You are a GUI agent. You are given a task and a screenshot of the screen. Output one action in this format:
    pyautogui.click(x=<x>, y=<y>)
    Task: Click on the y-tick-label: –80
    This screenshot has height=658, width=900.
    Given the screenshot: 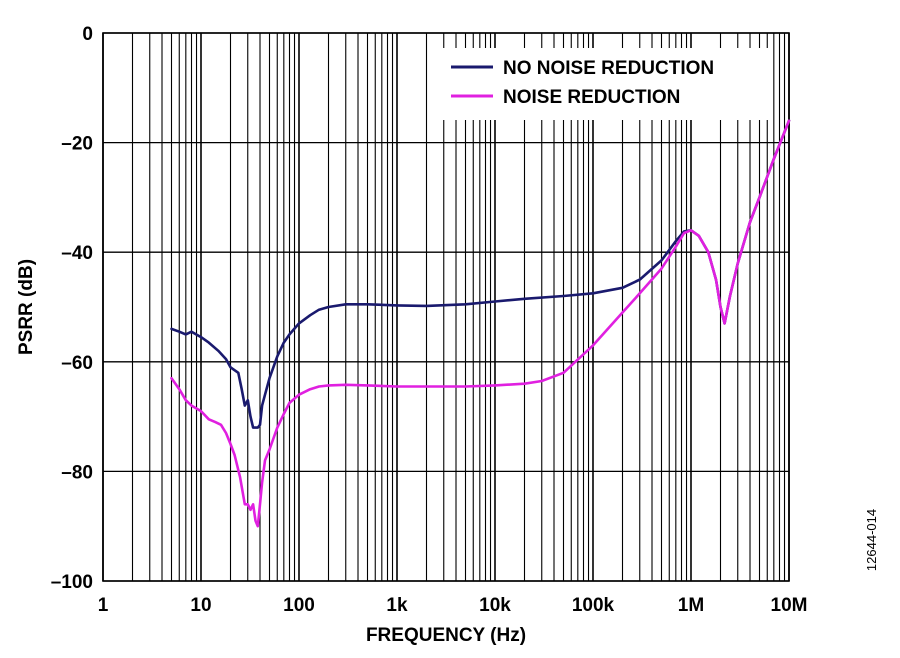 What is the action you would take?
    pyautogui.click(x=77, y=472)
    